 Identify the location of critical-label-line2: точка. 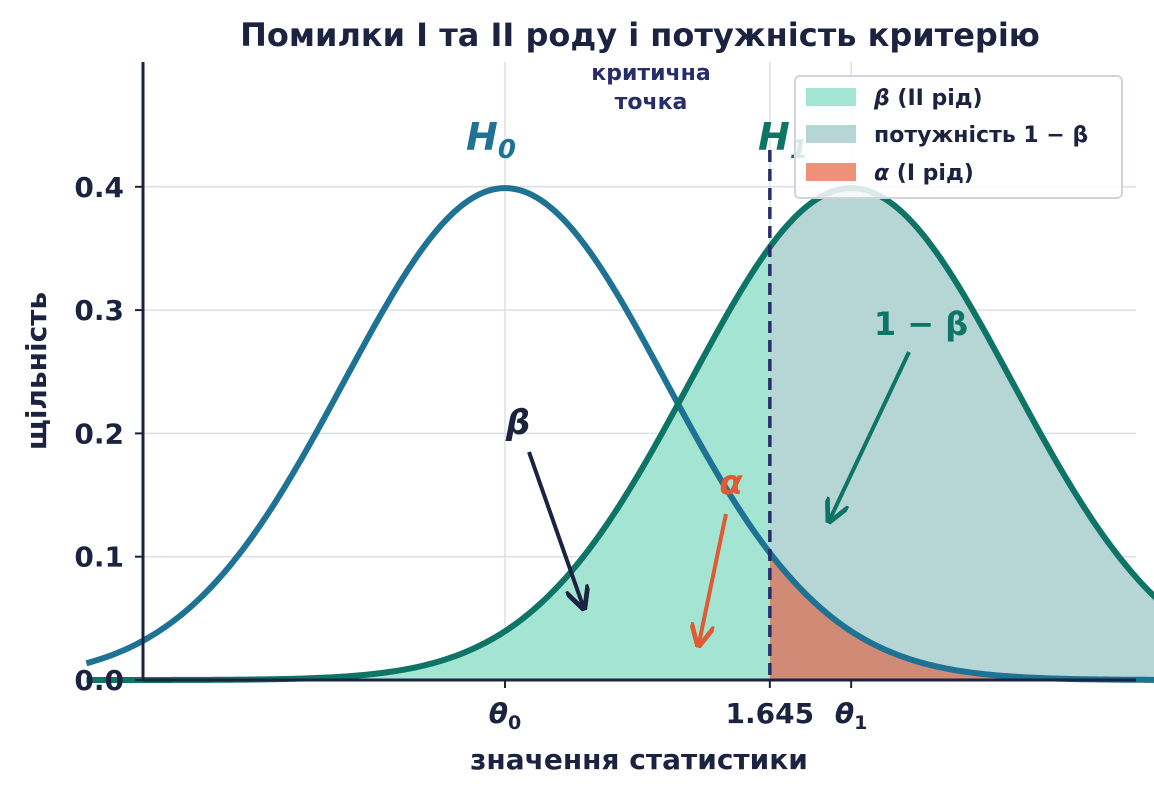
(651, 102).